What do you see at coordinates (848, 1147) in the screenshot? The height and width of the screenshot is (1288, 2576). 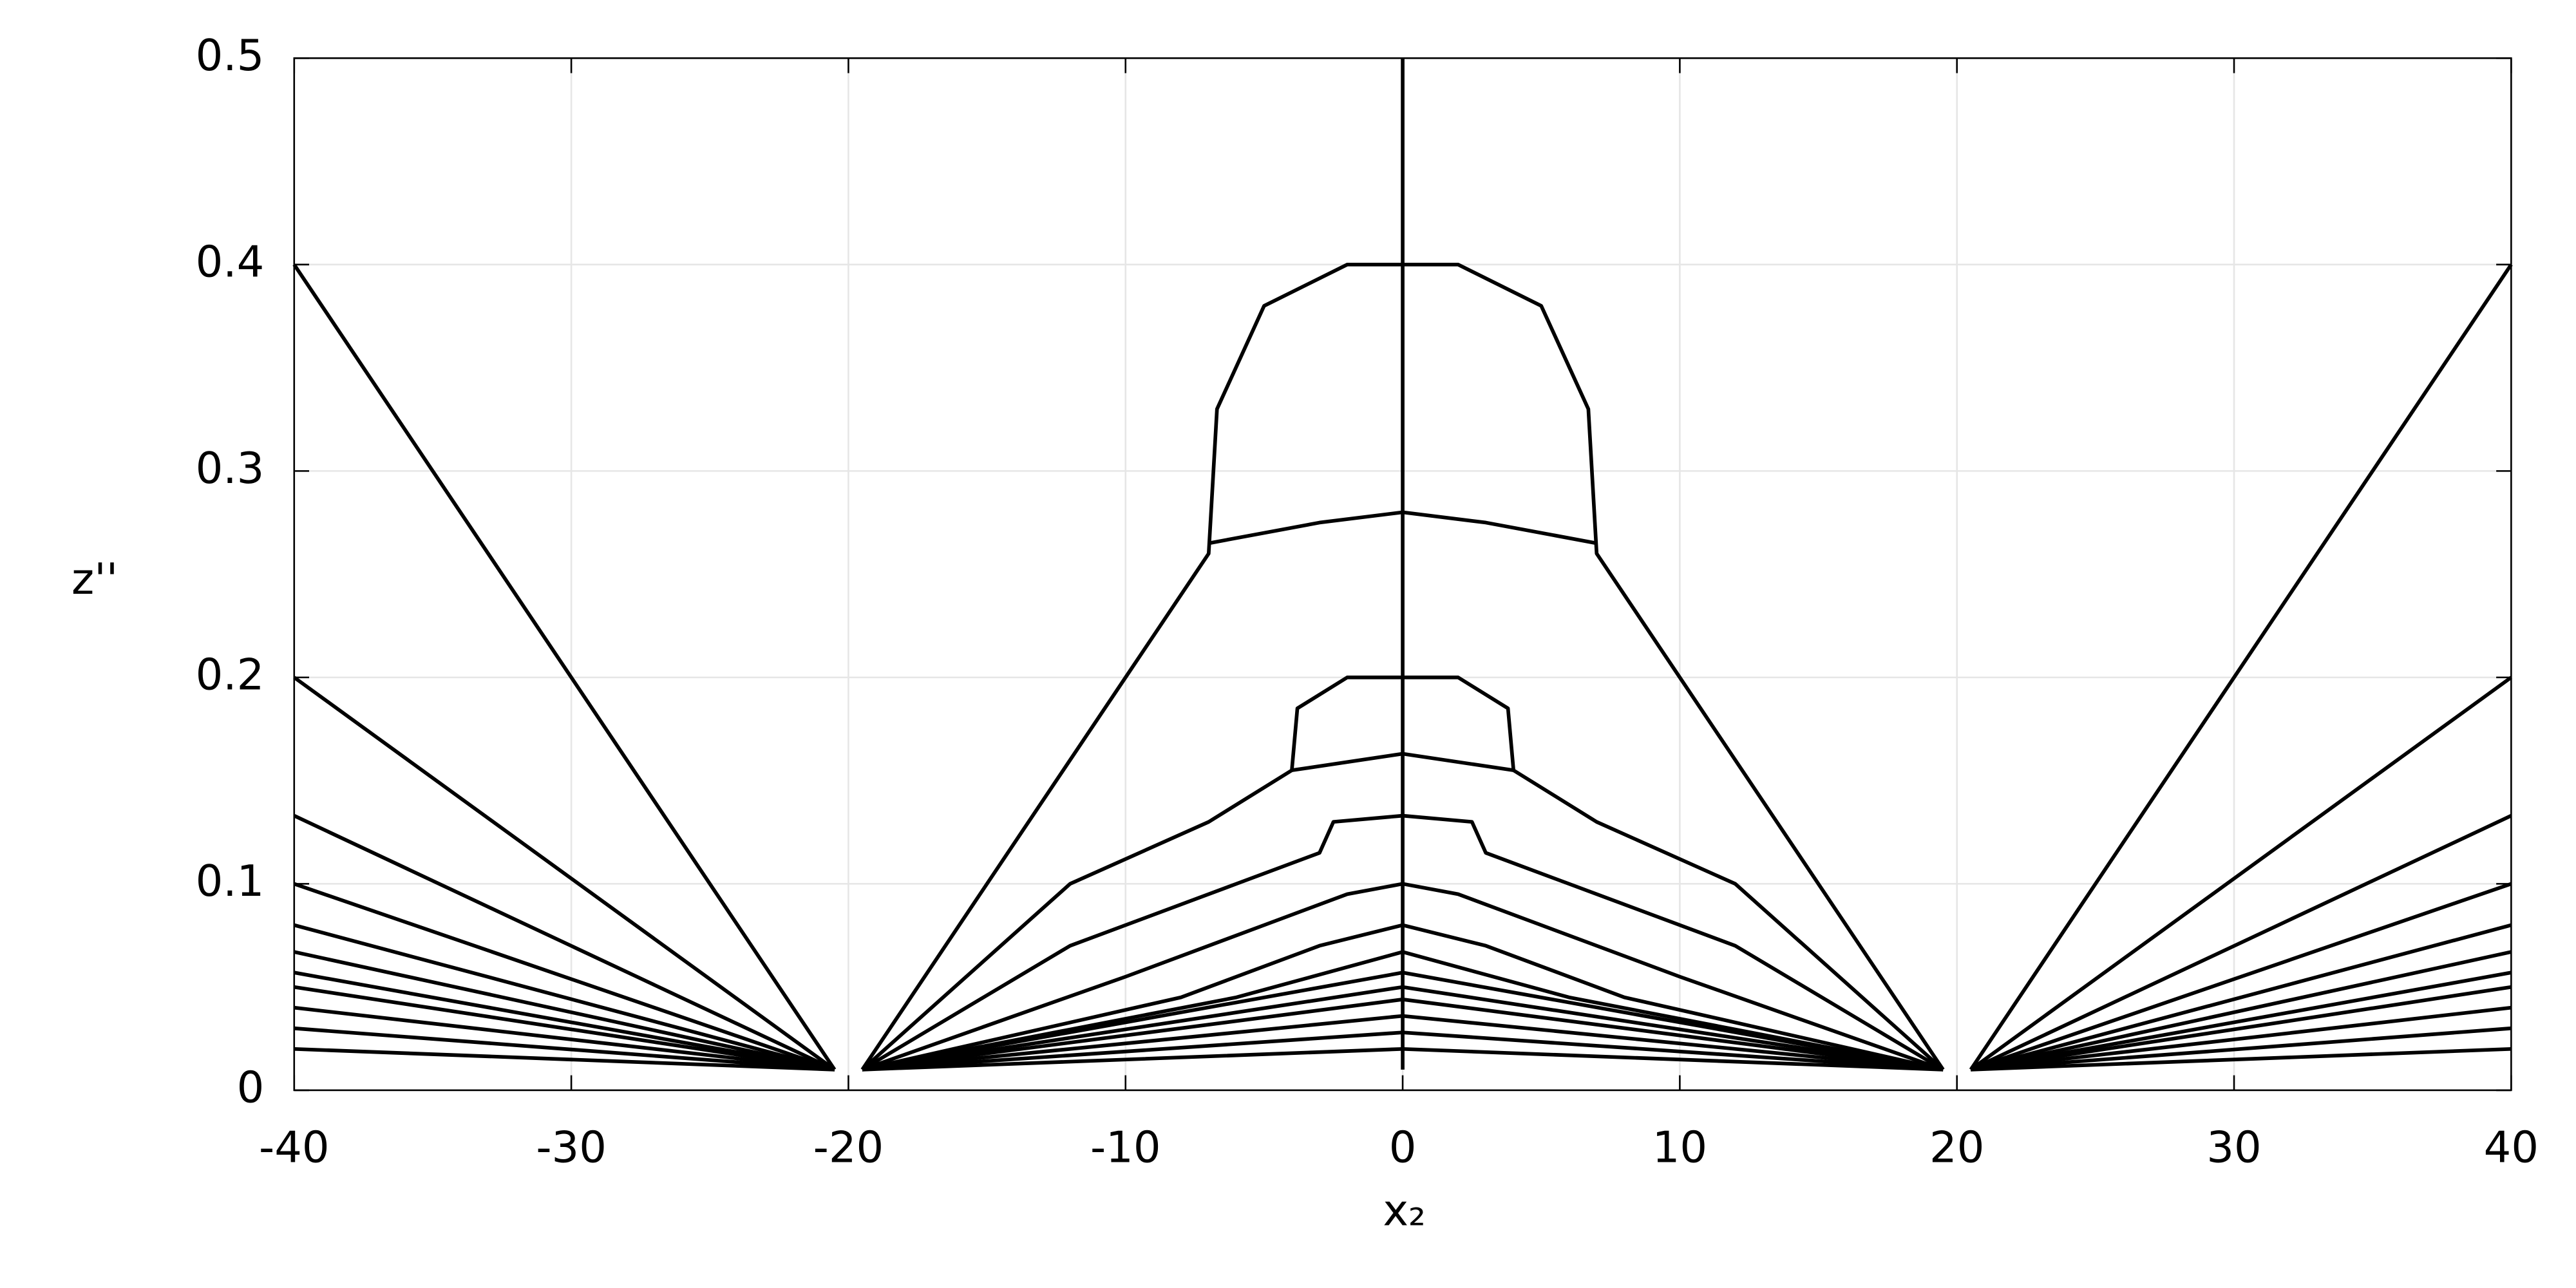 I see `x-tick-label: -20` at bounding box center [848, 1147].